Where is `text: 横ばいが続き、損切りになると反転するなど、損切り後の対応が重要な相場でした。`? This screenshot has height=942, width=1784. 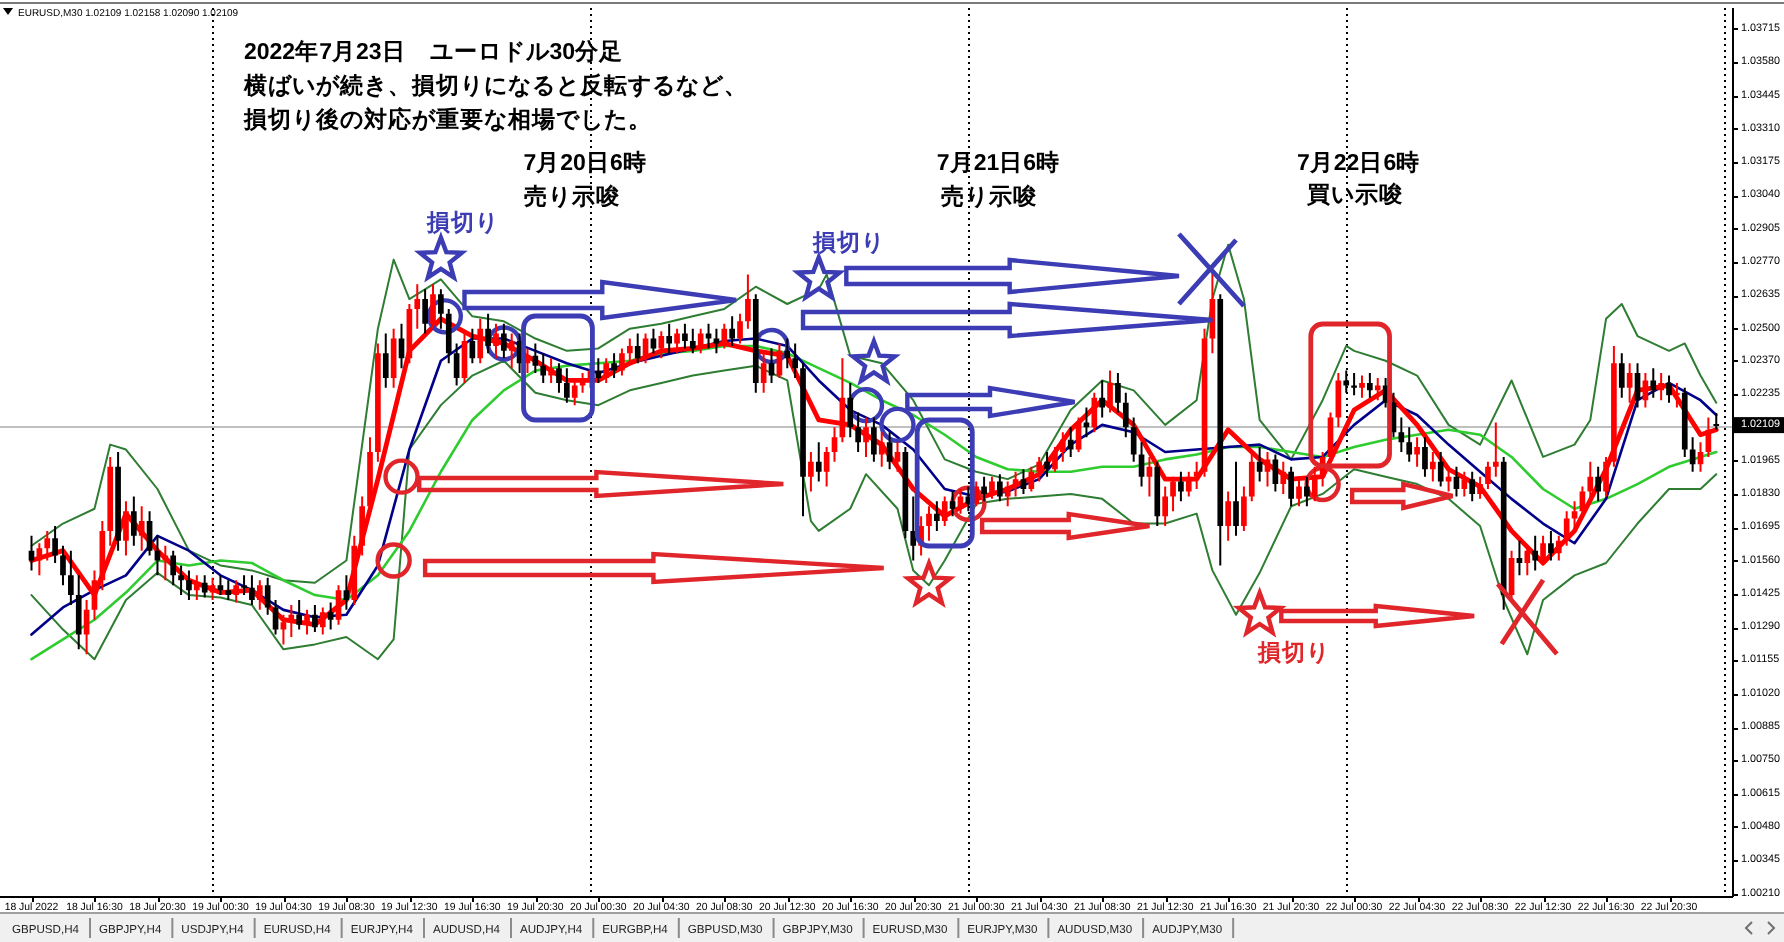
text: 横ばいが続き、損切りになると反転するなど、損切り後の対応が重要な相場でした。 is located at coordinates (495, 102).